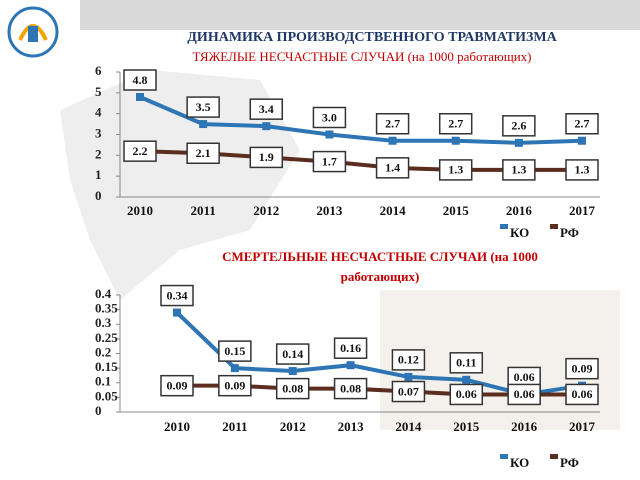 This screenshot has width=640, height=480. I want to click on y-tick-label: 6, so click(98, 70).